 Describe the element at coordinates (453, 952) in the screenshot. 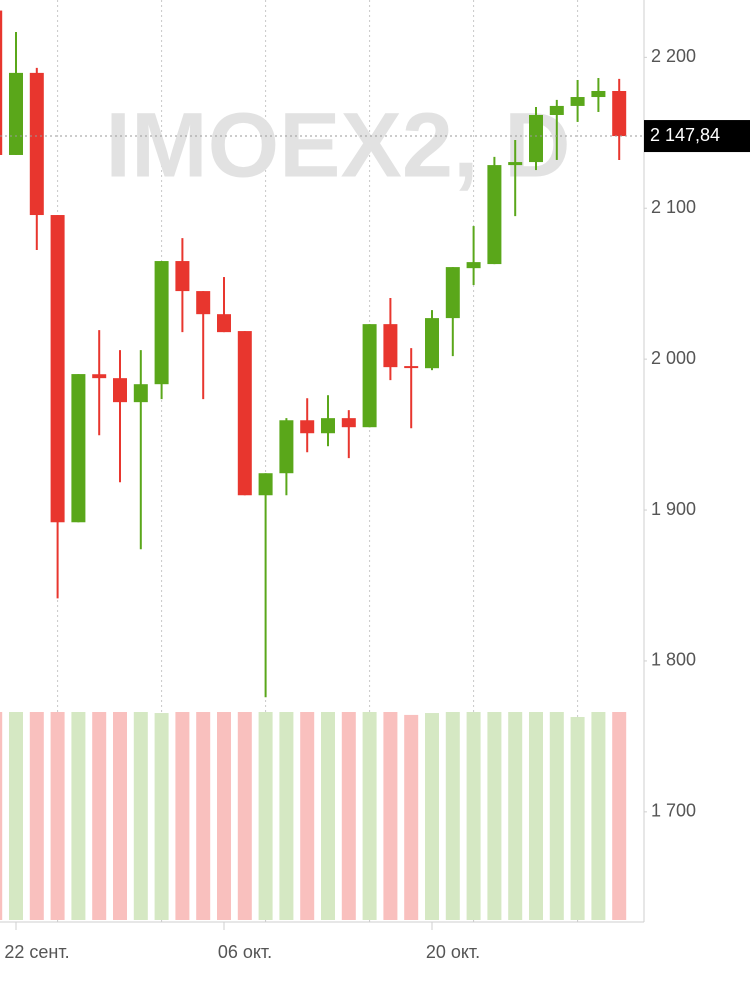

I see `x-tick-label: 20 окт.` at that location.